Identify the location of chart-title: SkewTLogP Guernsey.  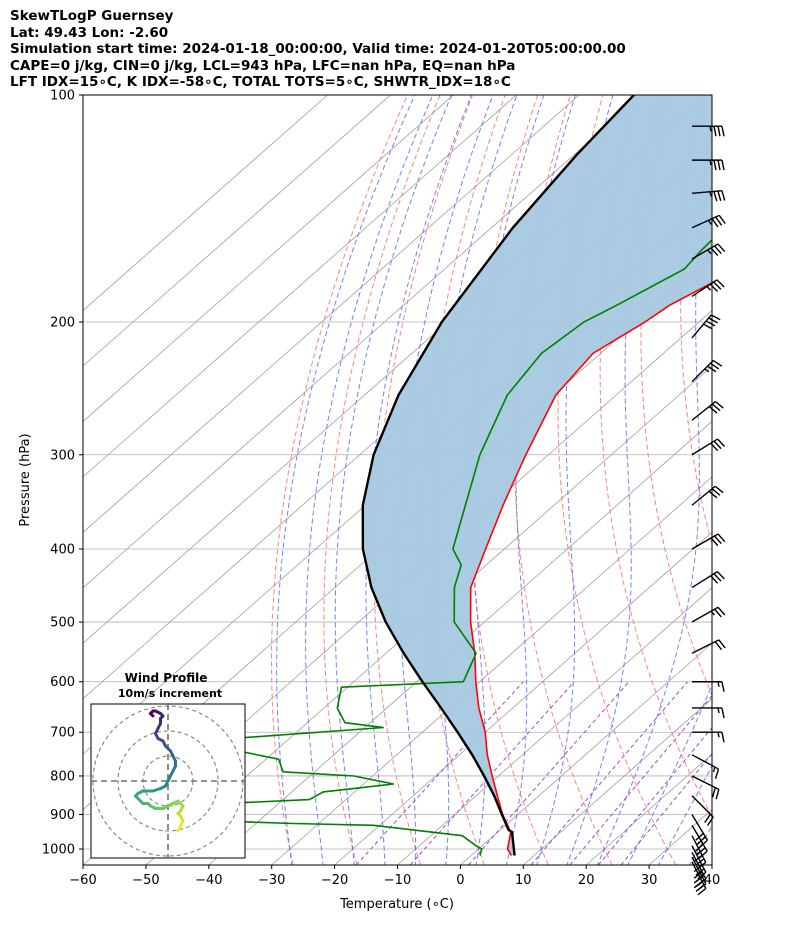
(92, 16).